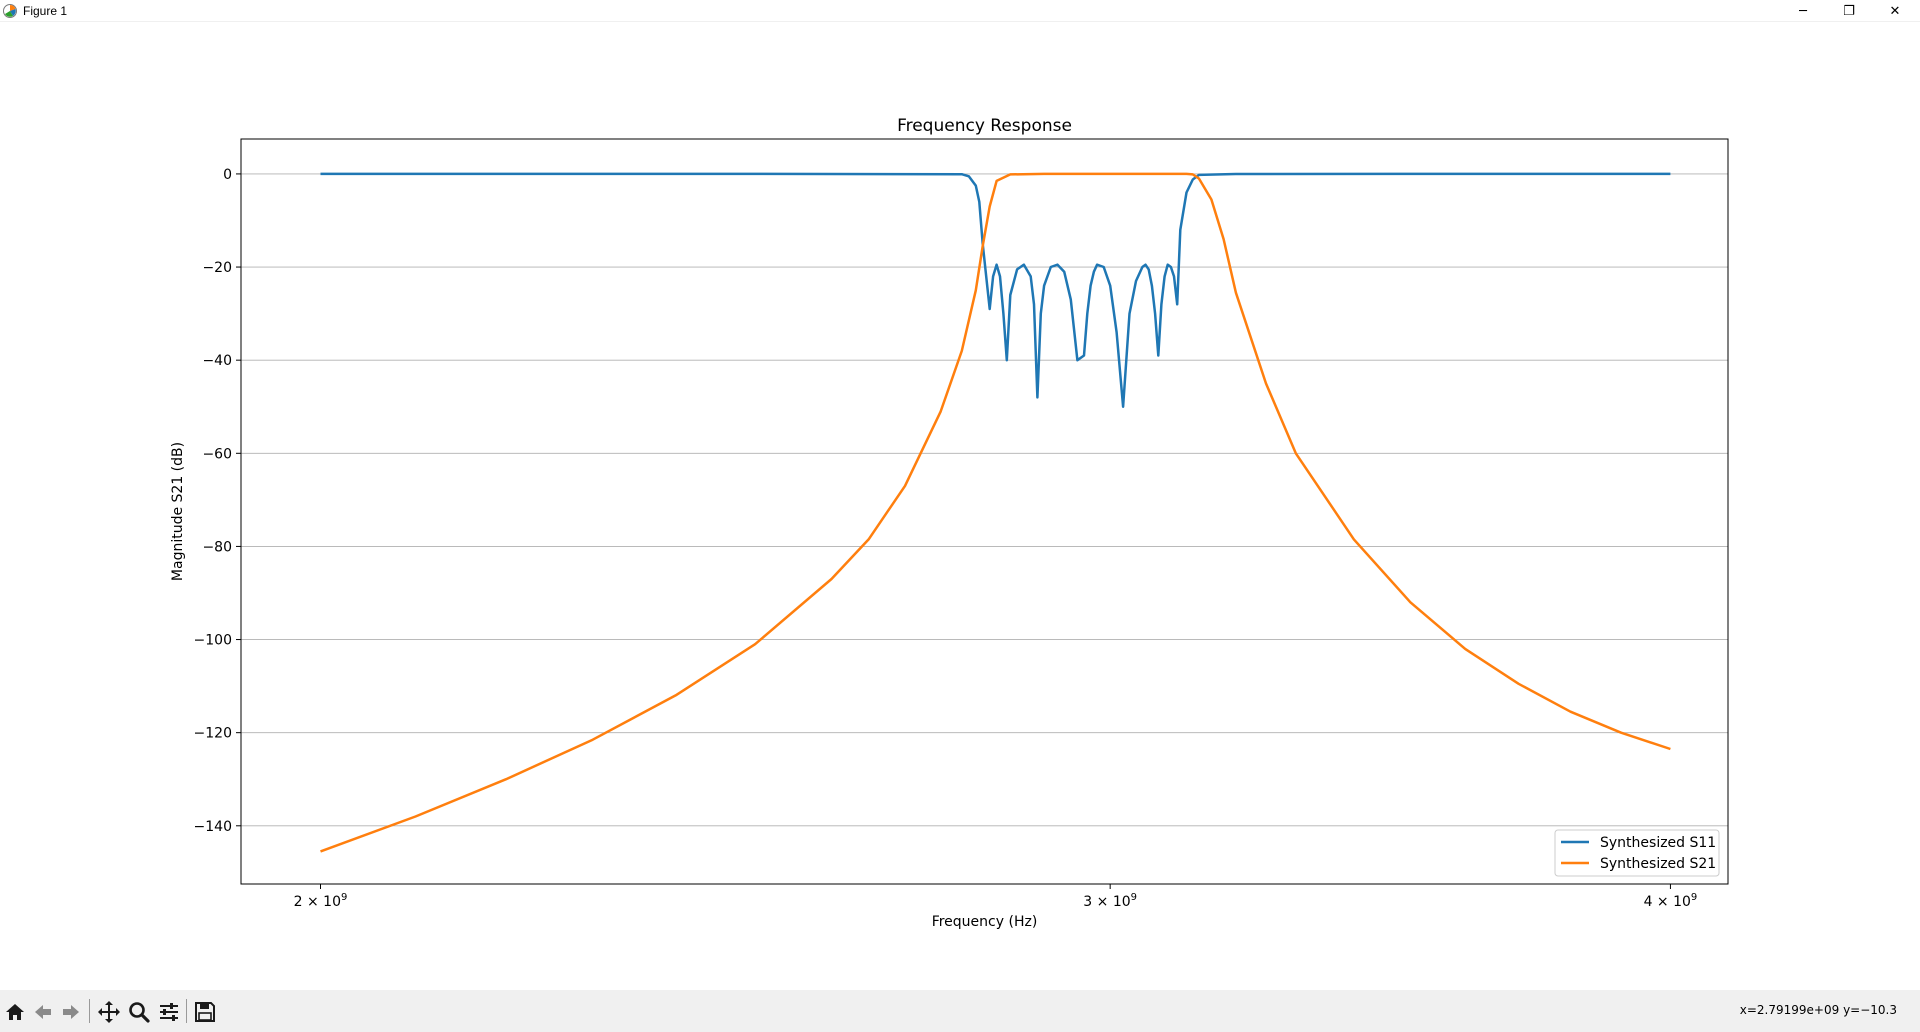  What do you see at coordinates (321, 901) in the screenshot?
I see `x-tick-label: 2 × 109` at bounding box center [321, 901].